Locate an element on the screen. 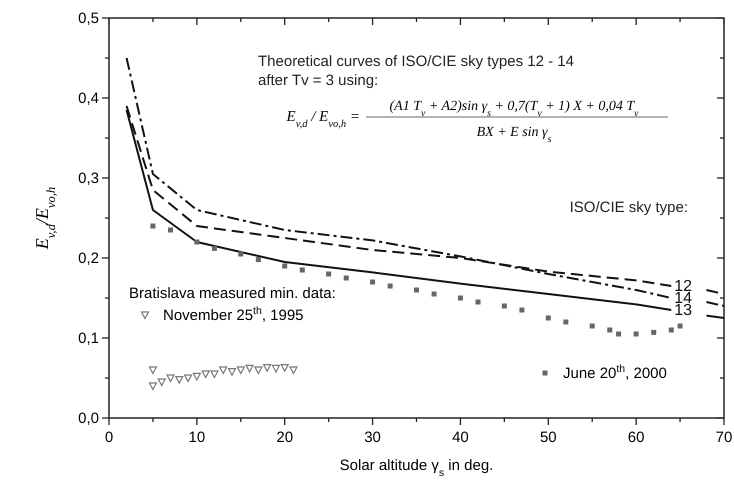 This screenshot has height=489, width=734. x-tick-label: 50 is located at coordinates (548, 437).